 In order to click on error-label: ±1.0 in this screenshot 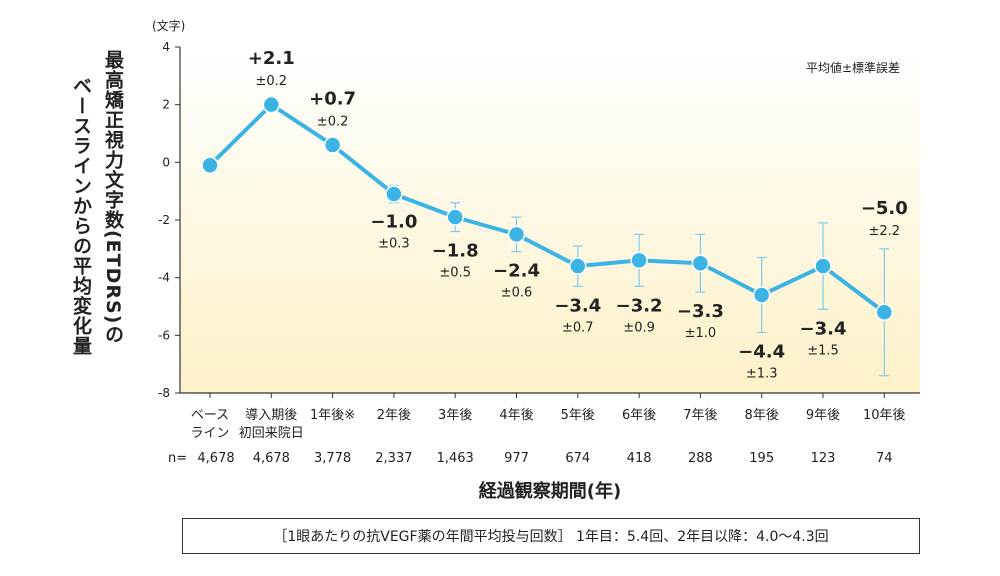, I will do `click(701, 333)`.